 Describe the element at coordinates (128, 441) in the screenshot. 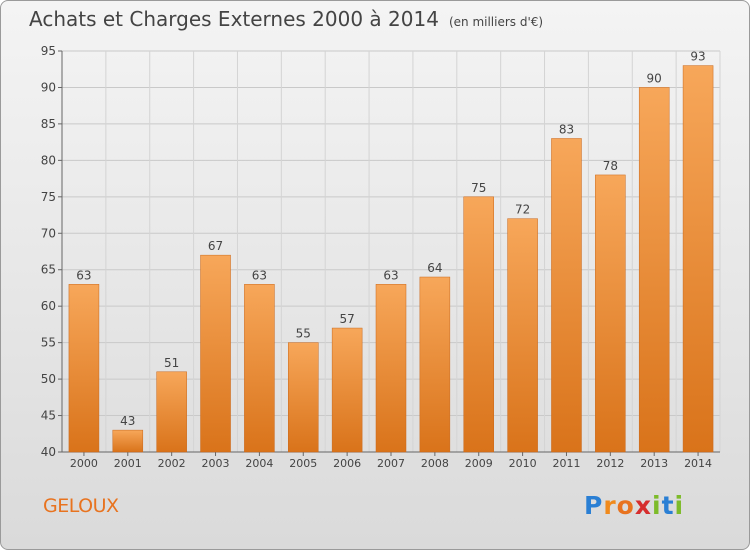

I see `bar-2001` at that location.